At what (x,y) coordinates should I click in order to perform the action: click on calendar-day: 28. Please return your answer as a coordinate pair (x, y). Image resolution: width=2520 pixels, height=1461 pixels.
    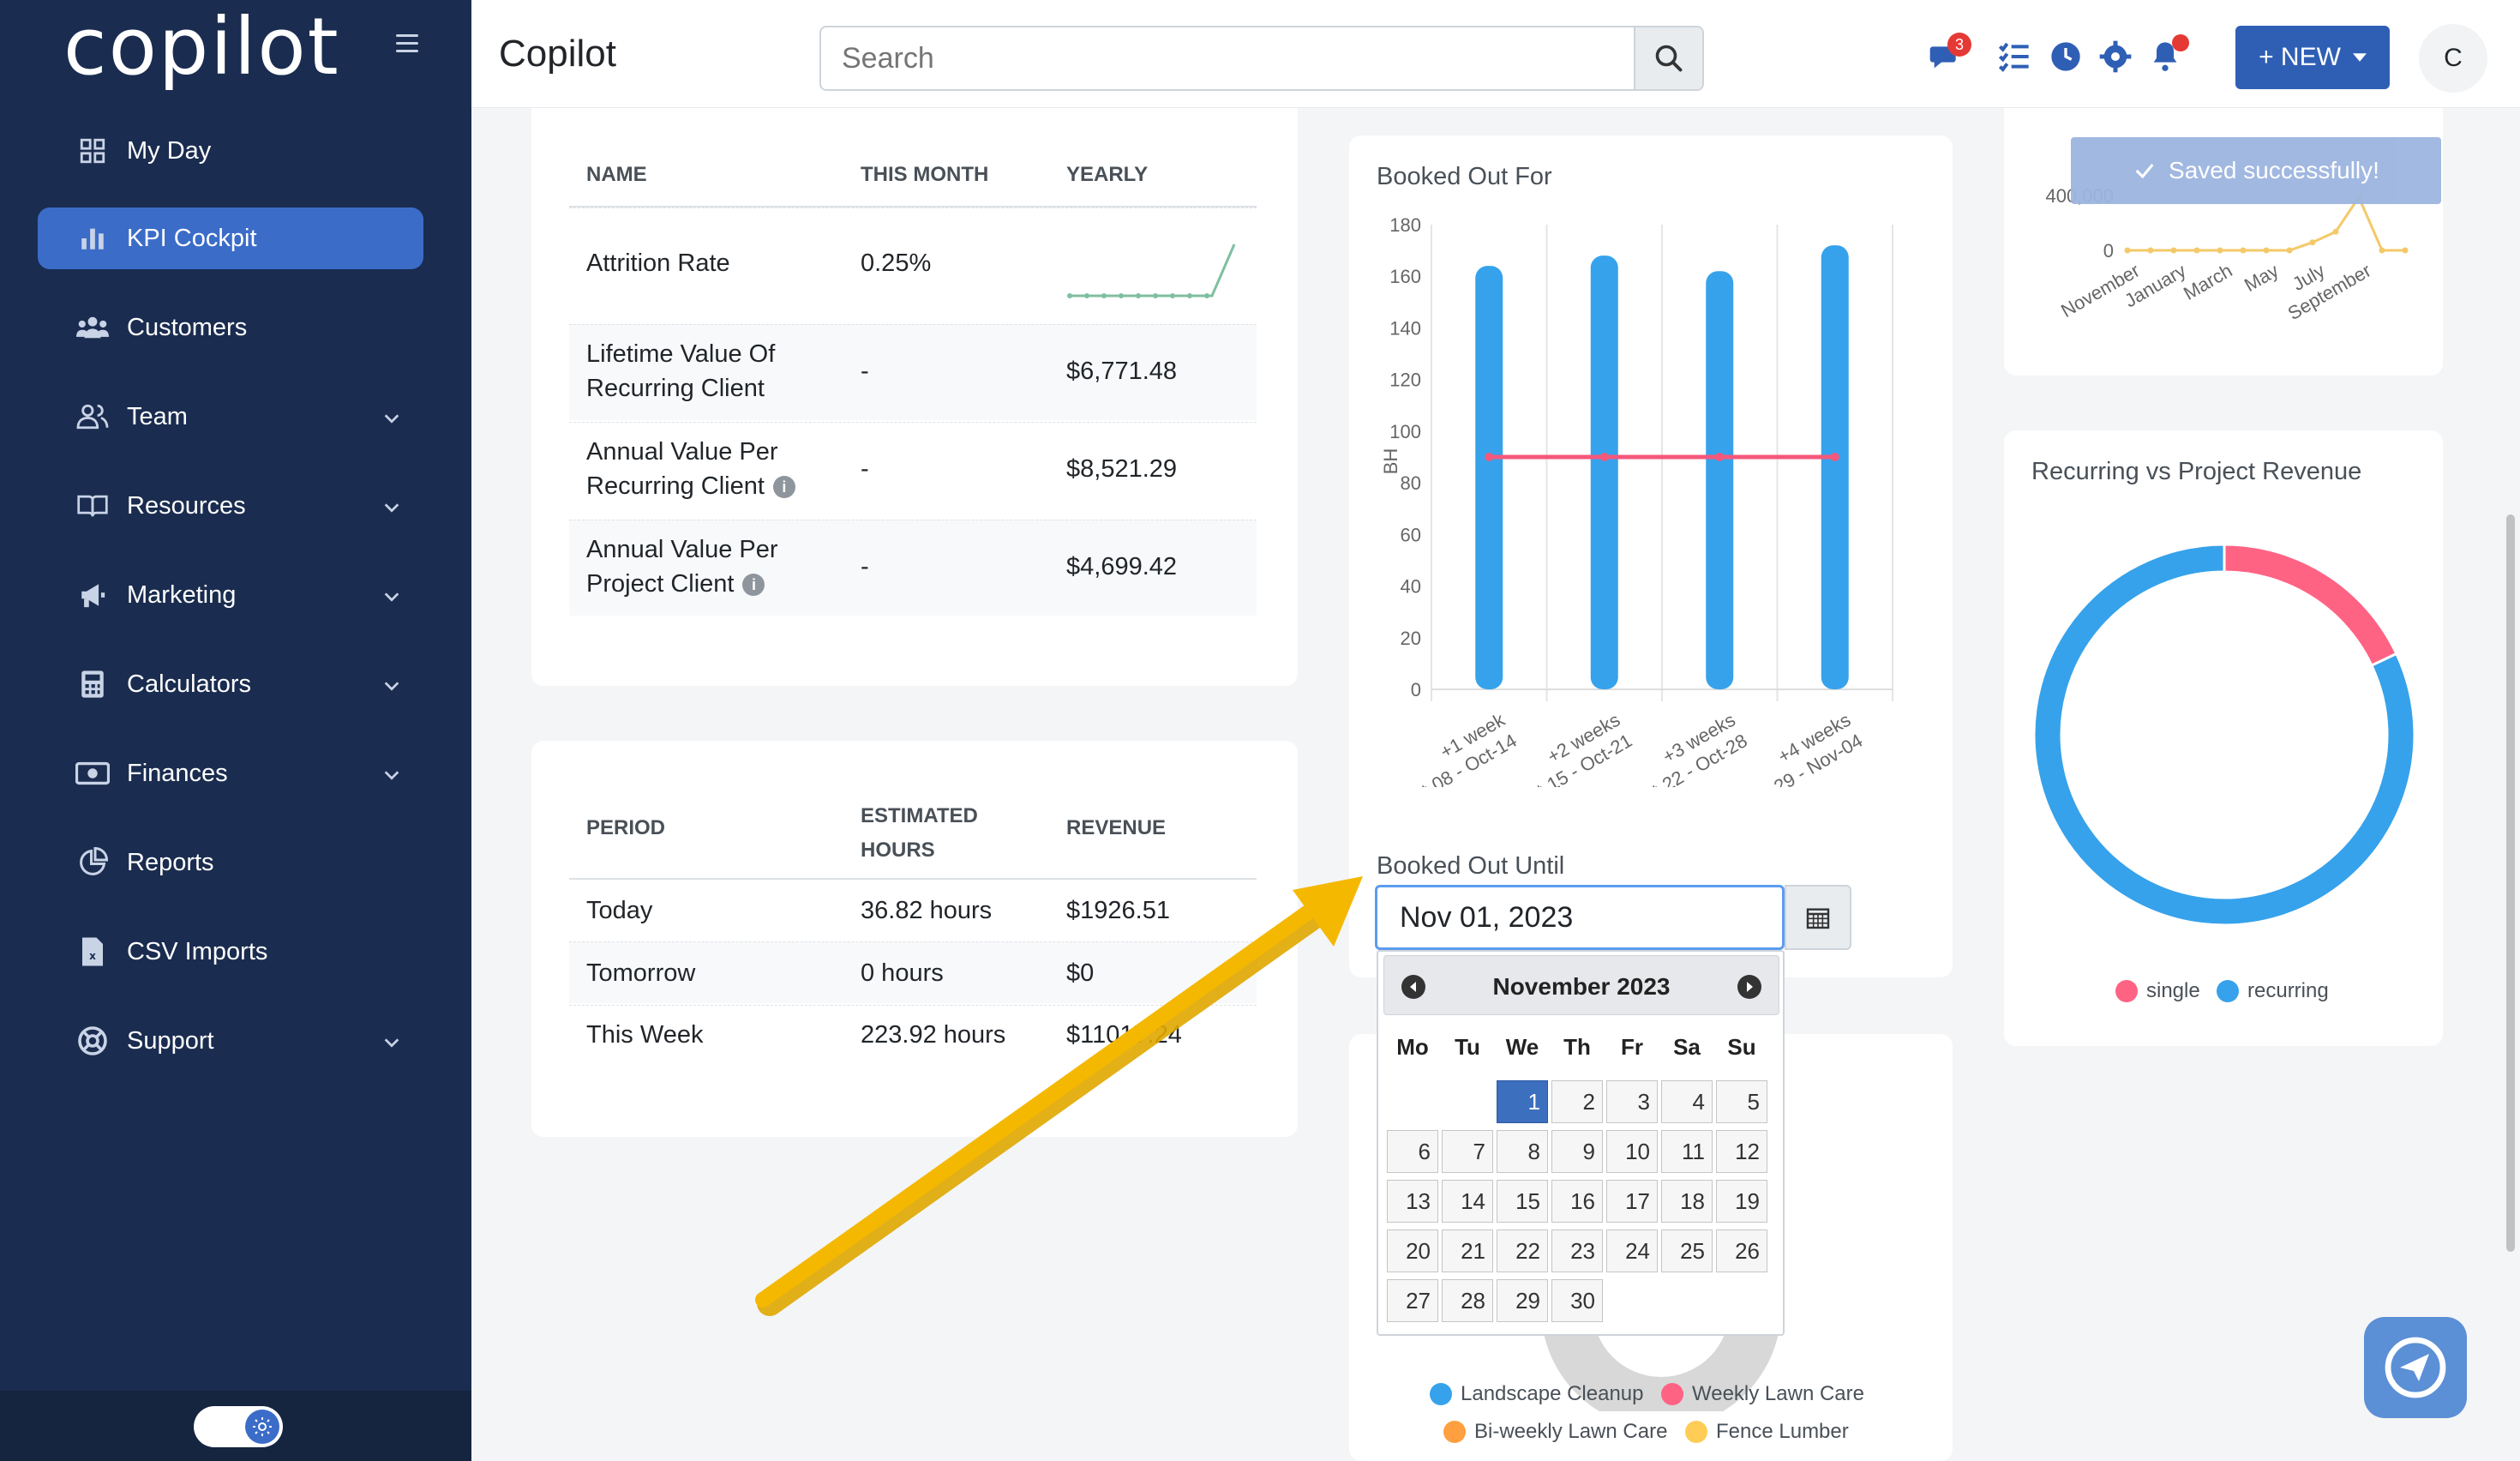
    Looking at the image, I should click on (1467, 1300).